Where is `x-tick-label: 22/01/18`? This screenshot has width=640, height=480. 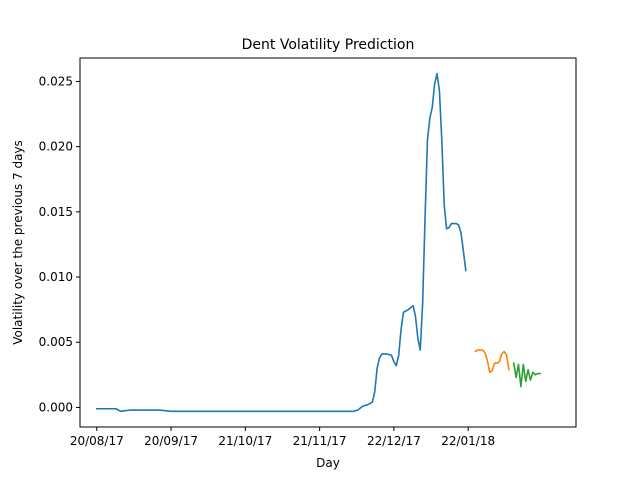
x-tick-label: 22/01/18 is located at coordinates (468, 441).